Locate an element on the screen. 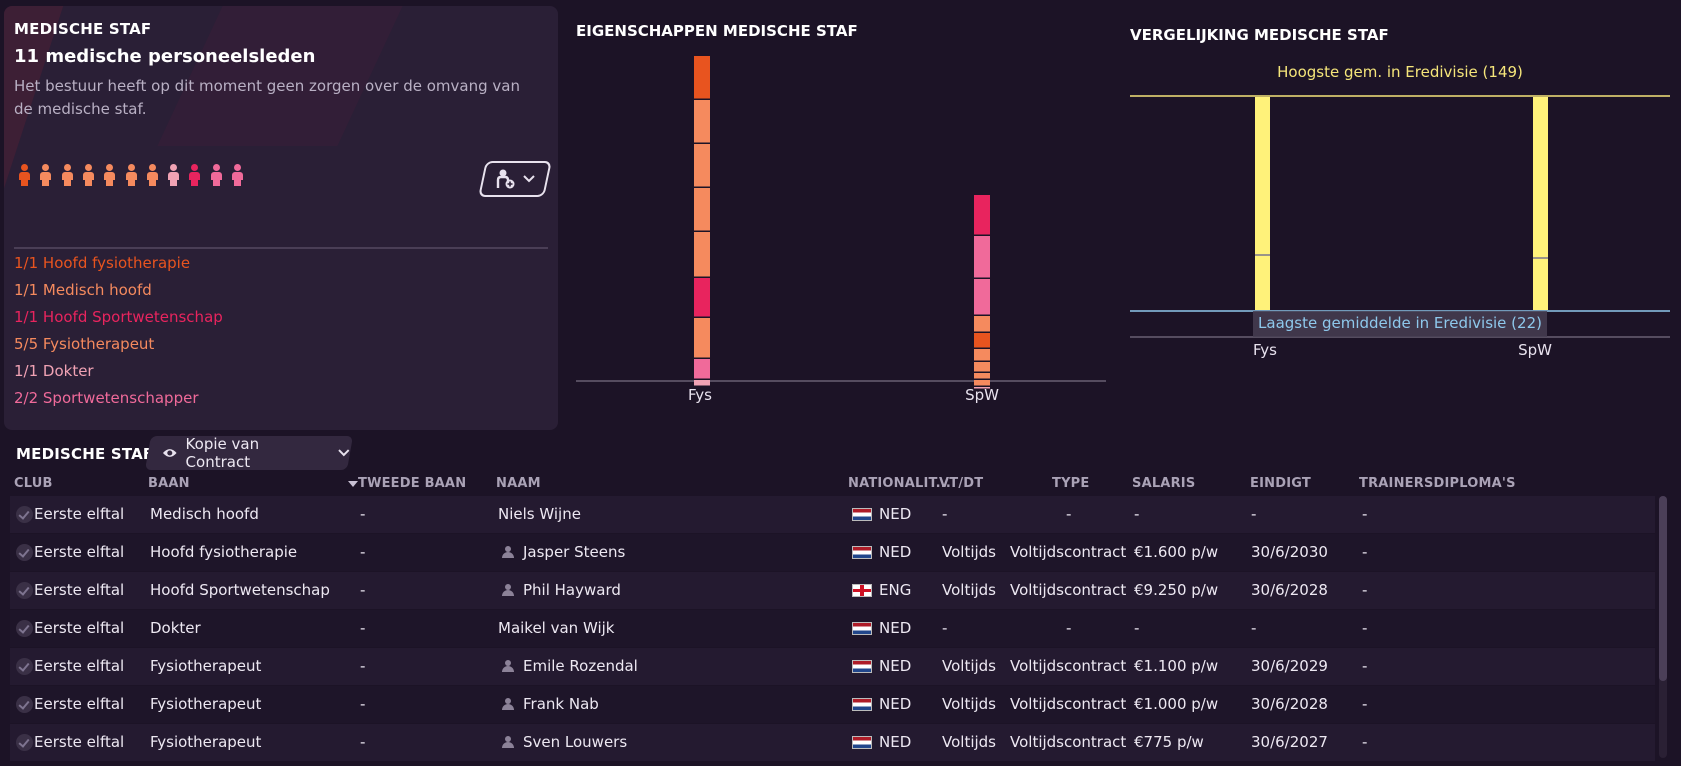  column-header-type: TYPE is located at coordinates (1071, 483).